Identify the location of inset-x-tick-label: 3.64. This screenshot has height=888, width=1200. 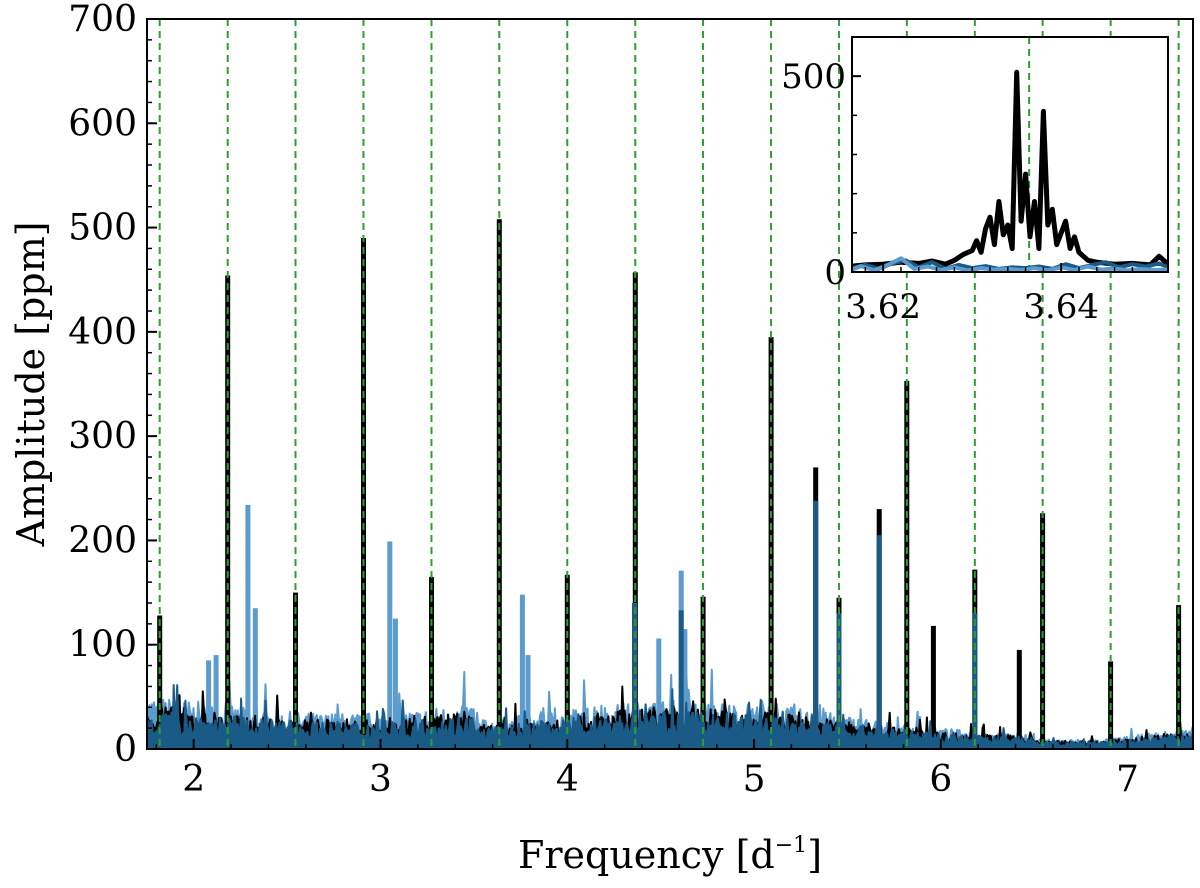
(1061, 307).